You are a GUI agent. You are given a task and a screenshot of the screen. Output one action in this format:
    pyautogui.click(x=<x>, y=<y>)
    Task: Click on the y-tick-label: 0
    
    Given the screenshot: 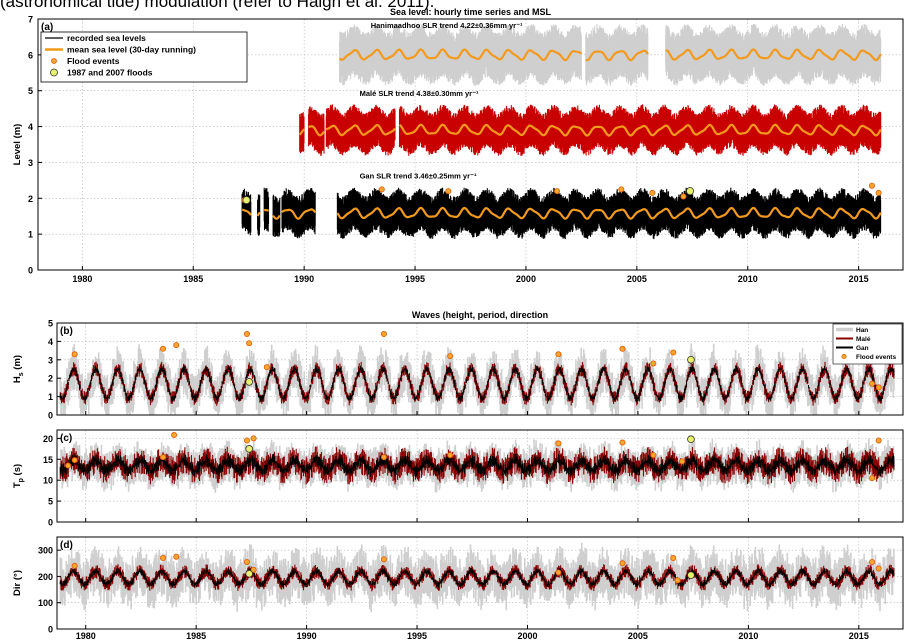 What is the action you would take?
    pyautogui.click(x=50, y=630)
    